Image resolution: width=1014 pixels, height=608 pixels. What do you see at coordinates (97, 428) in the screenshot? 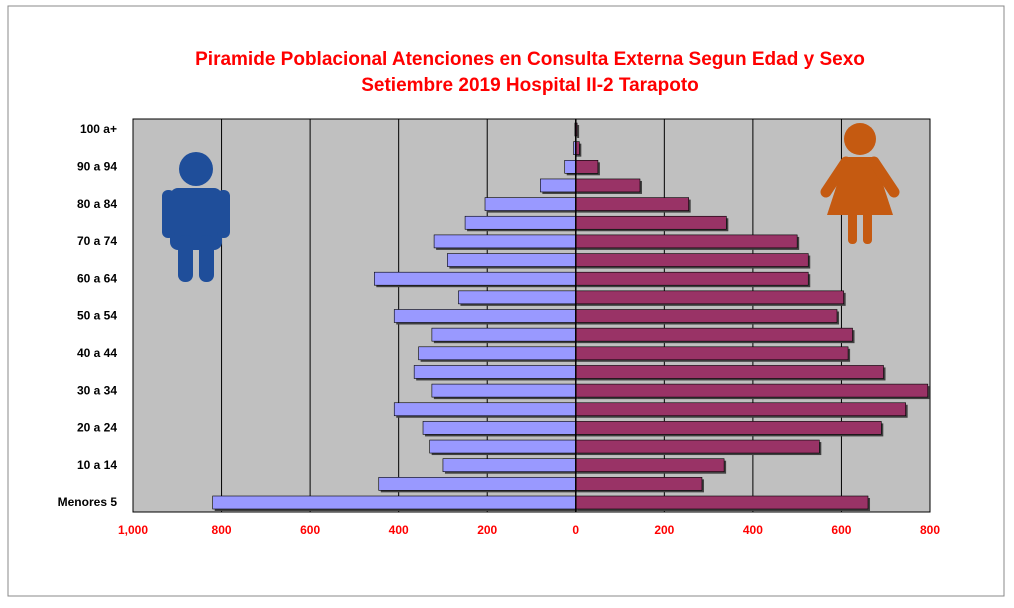
I see `y-tick-label: 20 a 24` at bounding box center [97, 428].